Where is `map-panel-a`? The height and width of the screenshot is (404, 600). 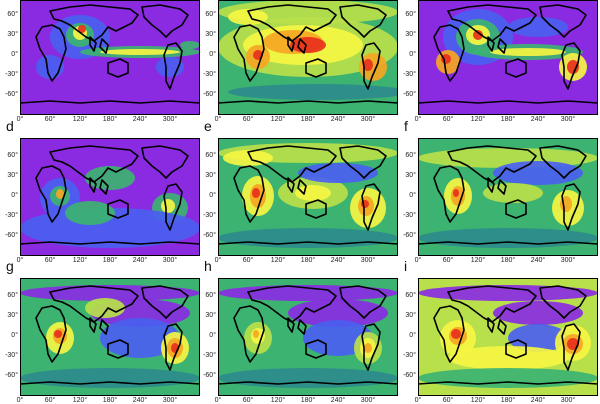 map-panel-a is located at coordinates (110, 57).